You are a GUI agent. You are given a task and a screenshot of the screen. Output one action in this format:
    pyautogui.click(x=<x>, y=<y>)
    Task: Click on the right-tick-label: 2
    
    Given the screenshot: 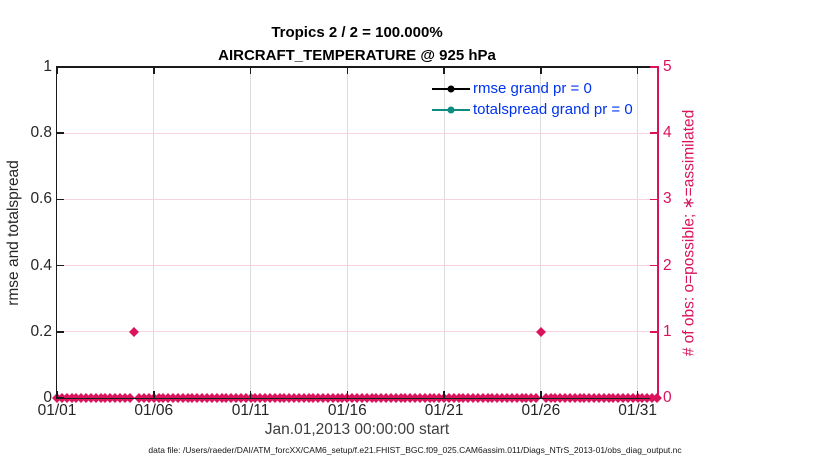 What is the action you would take?
    pyautogui.click(x=667, y=265)
    